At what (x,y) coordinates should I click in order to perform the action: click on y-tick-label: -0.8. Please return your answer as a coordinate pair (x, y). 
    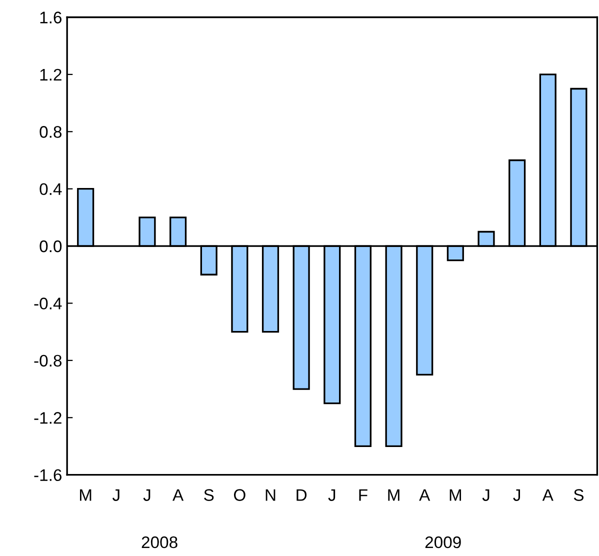
    Looking at the image, I should click on (48, 360).